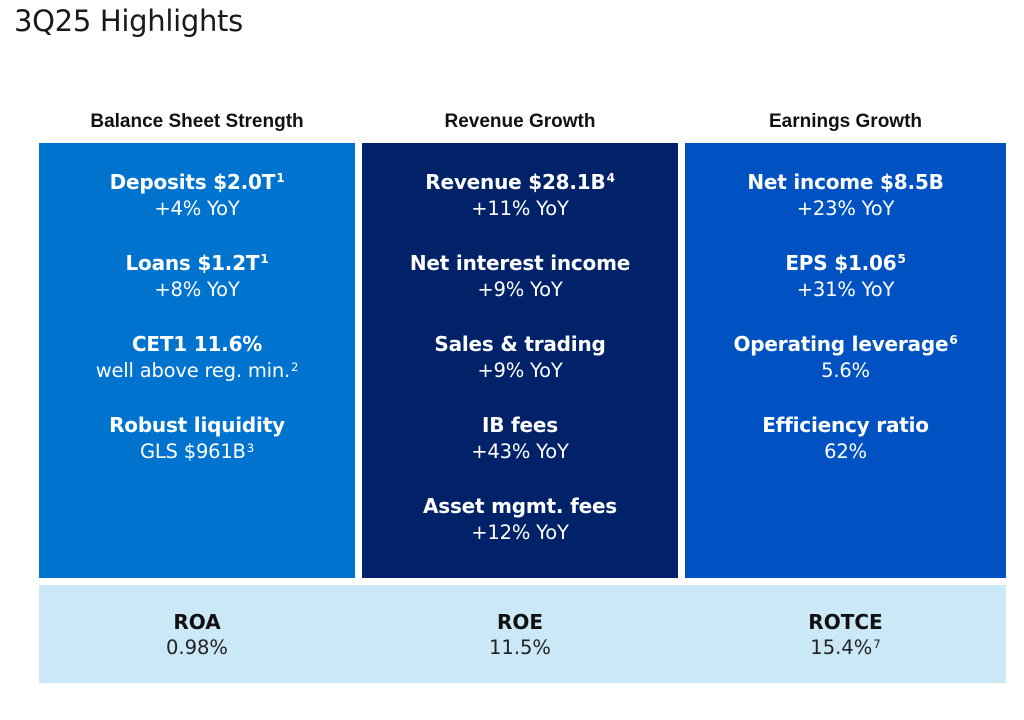 This screenshot has width=1024, height=720. I want to click on footnote-marker: 6, so click(953, 340).